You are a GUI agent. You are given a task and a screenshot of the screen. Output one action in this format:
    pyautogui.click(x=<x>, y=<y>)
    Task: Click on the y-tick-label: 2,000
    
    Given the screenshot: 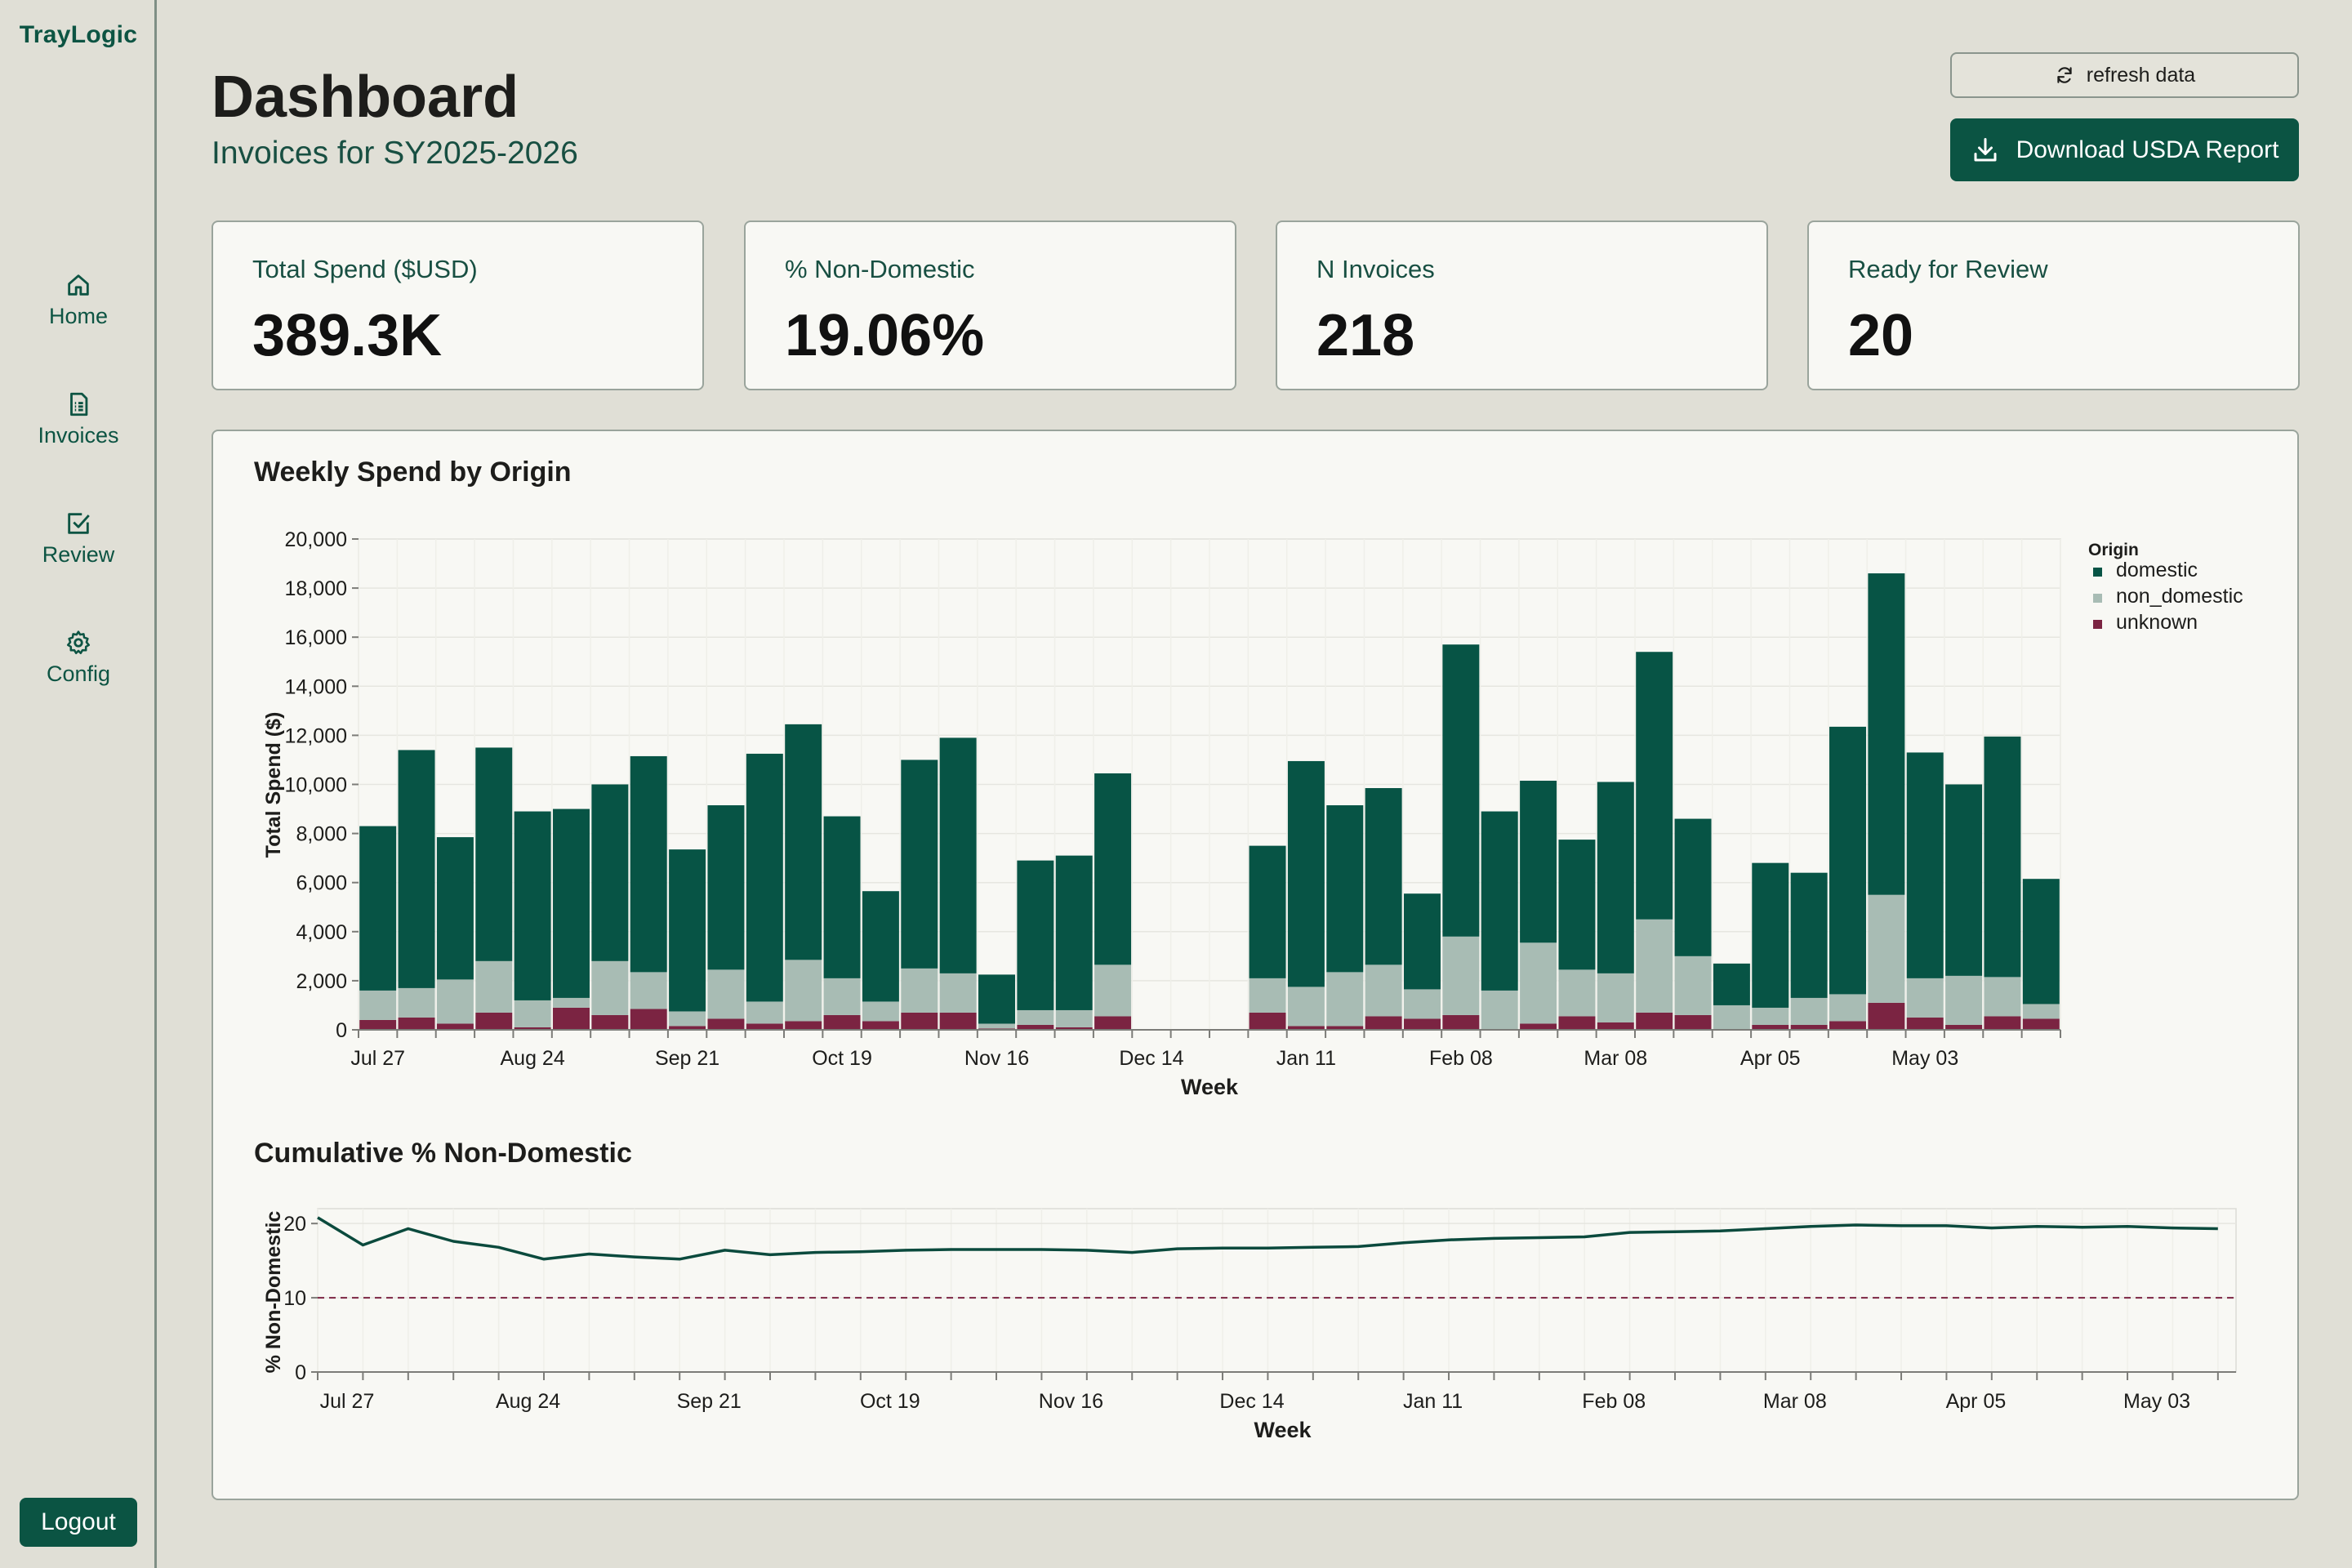 What is the action you would take?
    pyautogui.click(x=321, y=981)
    